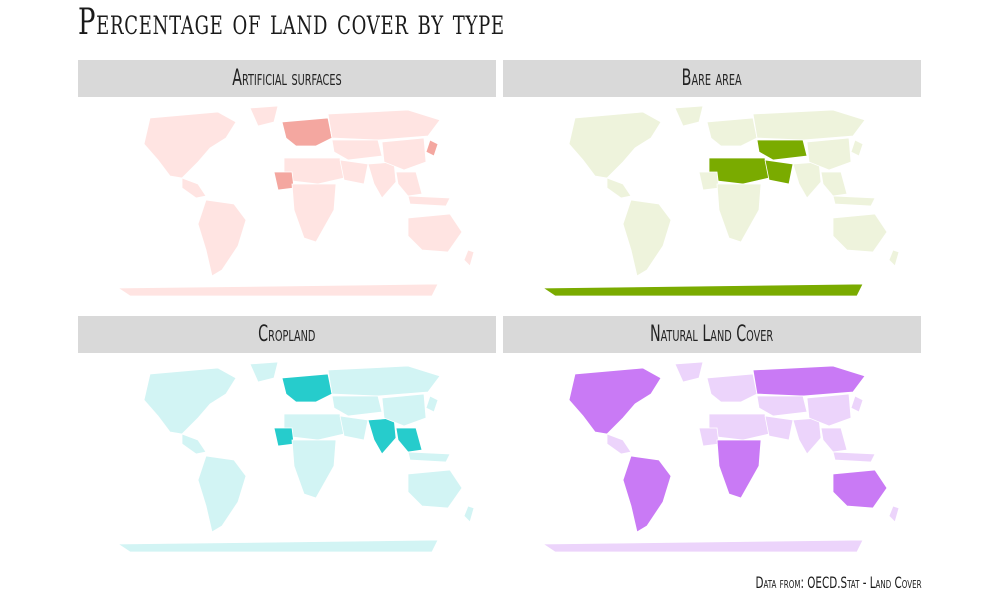  I want to click on facet-label: Artificial surfaces, so click(287, 78).